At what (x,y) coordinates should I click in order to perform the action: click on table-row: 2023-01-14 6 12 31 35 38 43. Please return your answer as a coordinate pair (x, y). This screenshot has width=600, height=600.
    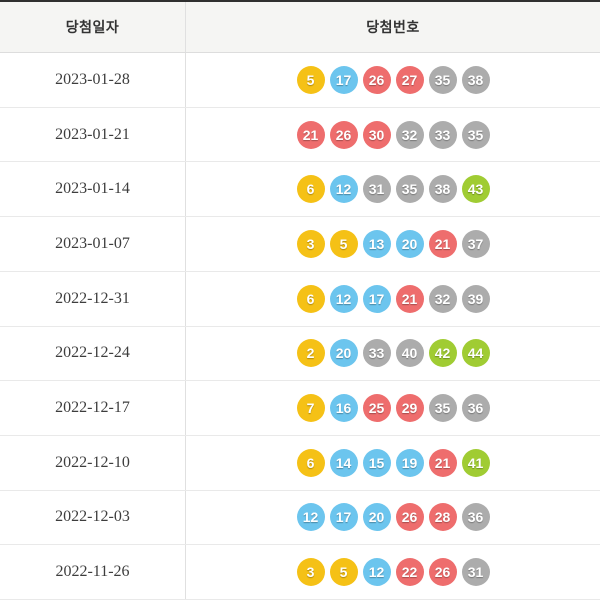
    Looking at the image, I should click on (300, 190).